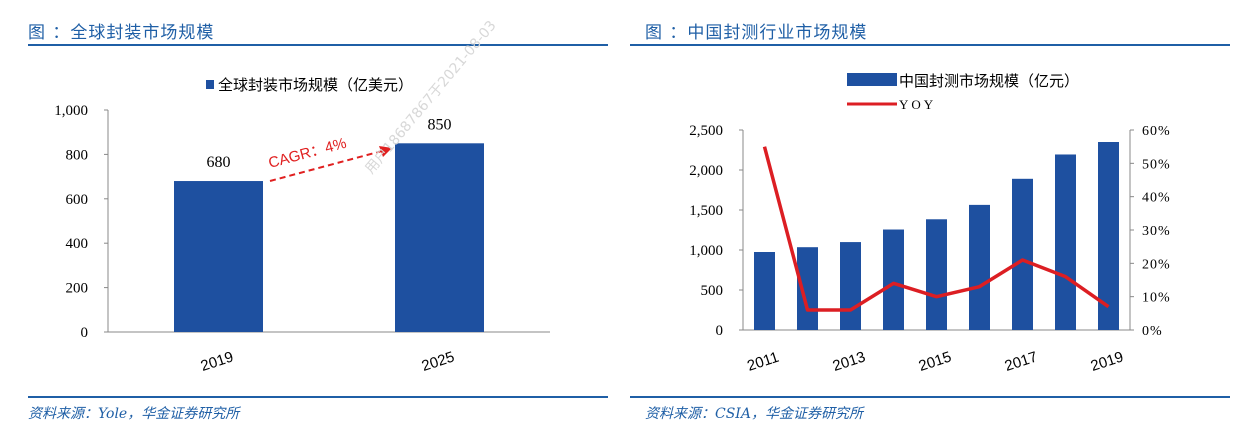 The height and width of the screenshot is (447, 1260). Describe the element at coordinates (756, 33) in the screenshot. I see `right-figure-title: 图 ：中国封测行业市场规模` at that location.